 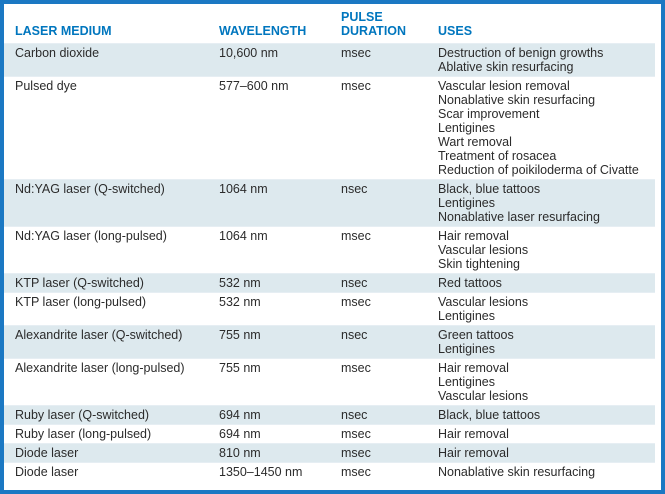 What do you see at coordinates (497, 156) in the screenshot?
I see `use-line: Treatment of rosacea` at bounding box center [497, 156].